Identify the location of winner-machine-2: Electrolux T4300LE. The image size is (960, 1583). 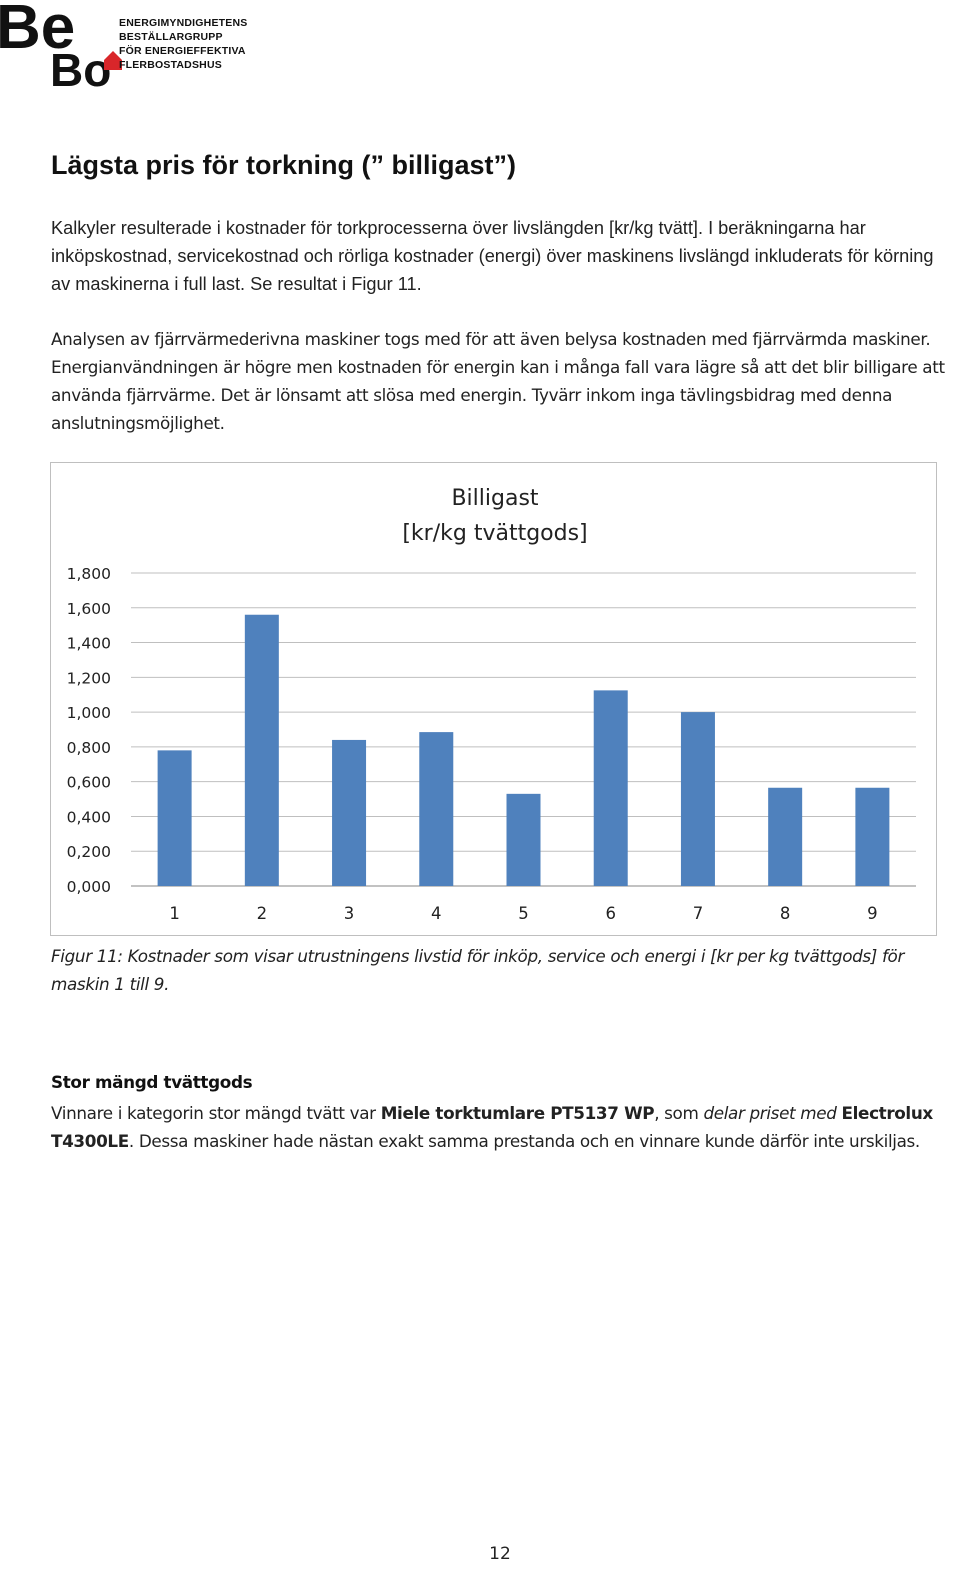
(492, 1127).